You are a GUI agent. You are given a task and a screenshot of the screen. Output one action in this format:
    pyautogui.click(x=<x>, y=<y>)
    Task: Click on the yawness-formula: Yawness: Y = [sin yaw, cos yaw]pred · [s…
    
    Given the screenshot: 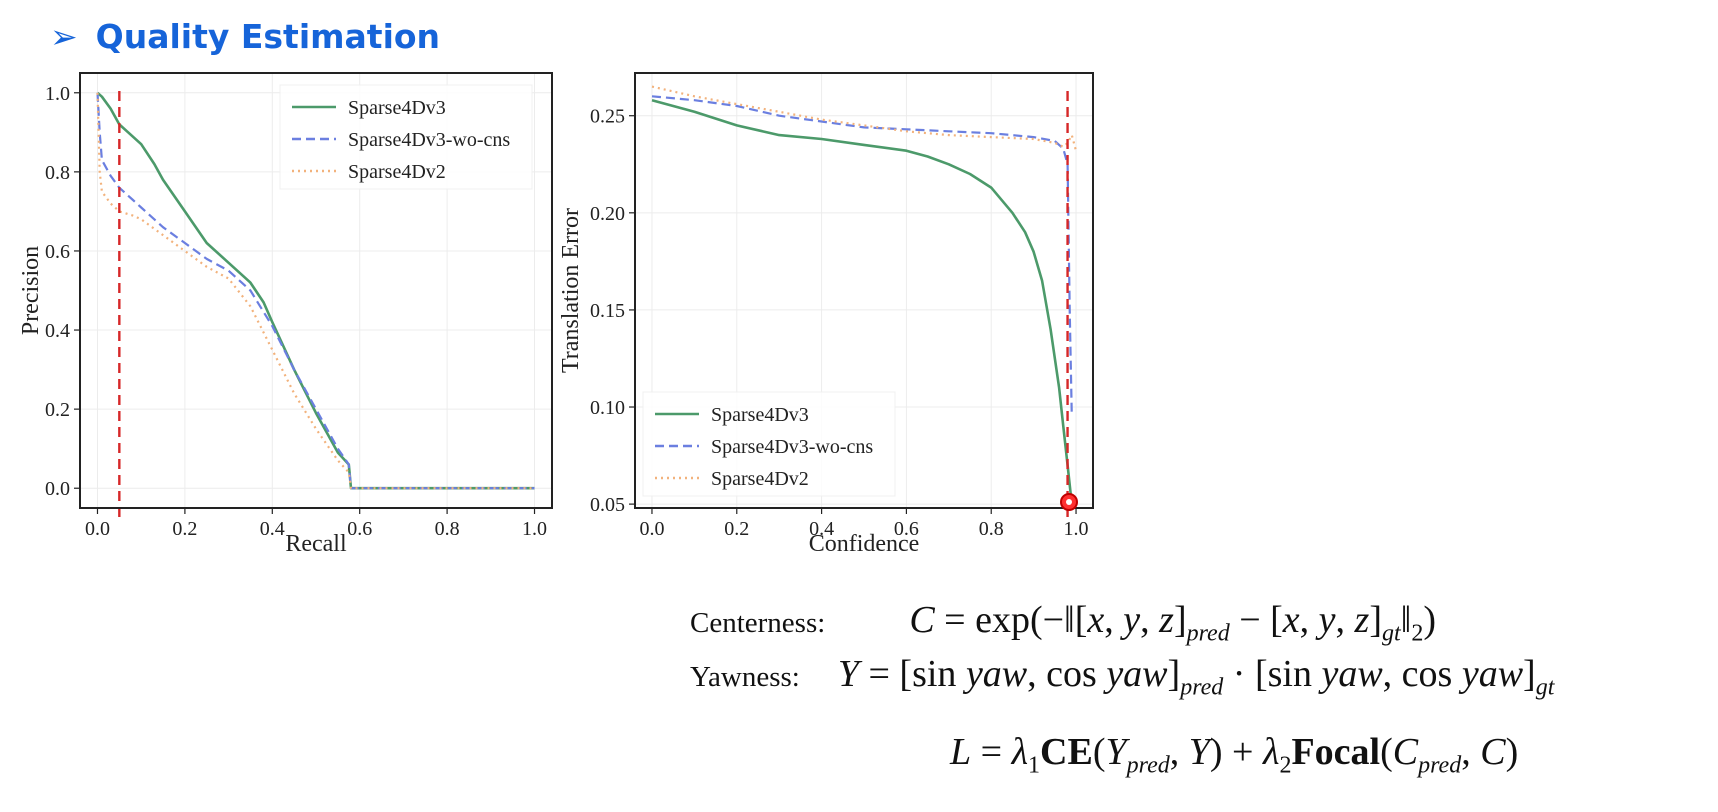 What is the action you would take?
    pyautogui.click(x=1122, y=677)
    